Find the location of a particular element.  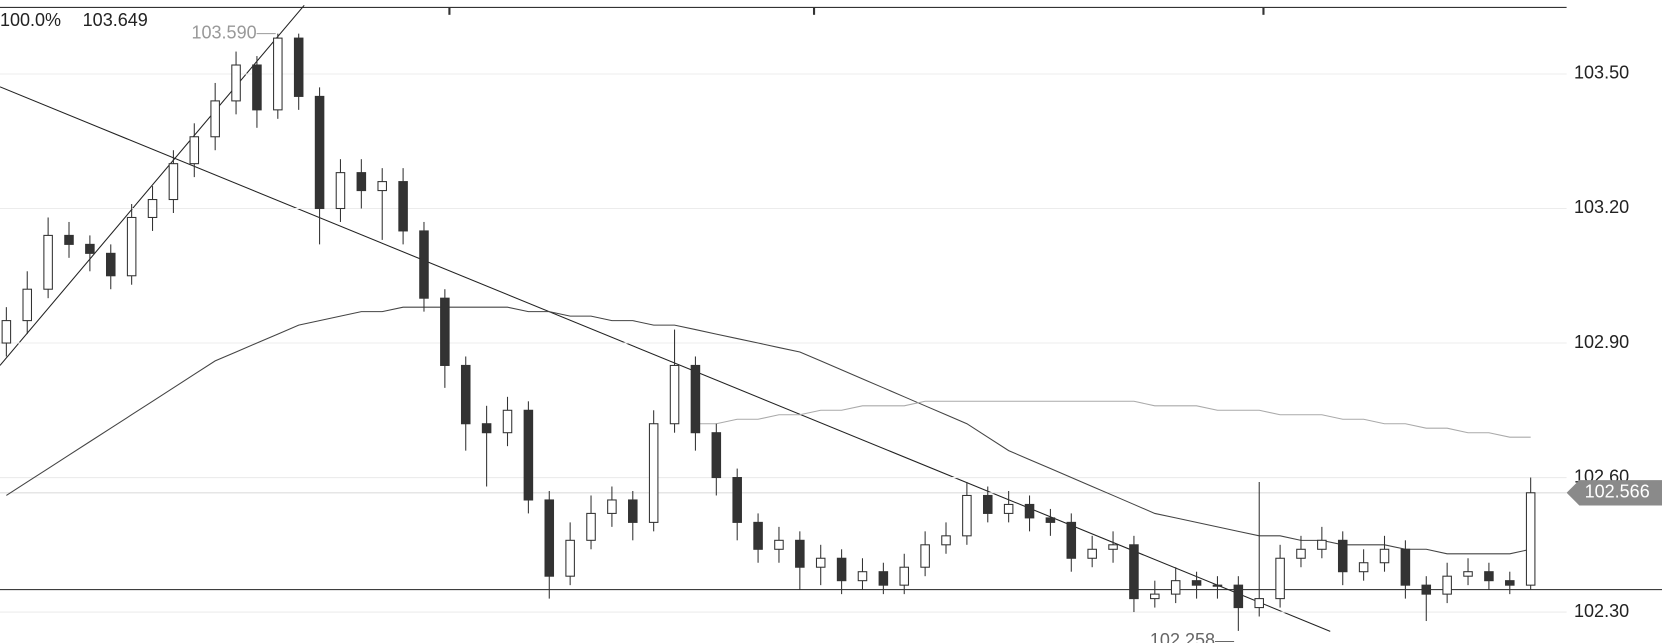

price-tag-label: 102.566 is located at coordinates (1617, 492).